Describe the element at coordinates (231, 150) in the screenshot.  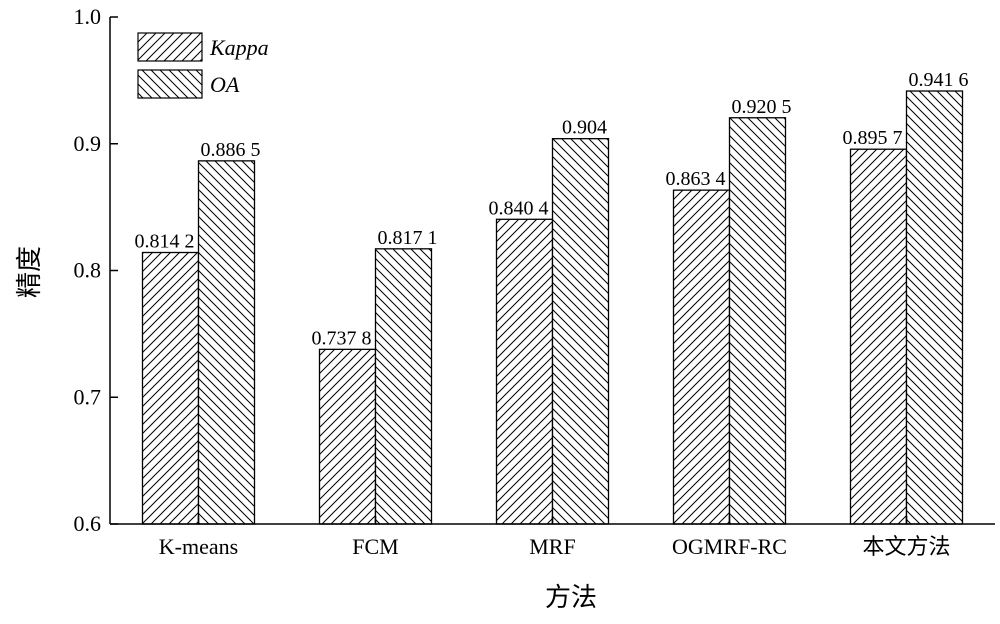
I see `data-label-oa-0: 0.886 5` at that location.